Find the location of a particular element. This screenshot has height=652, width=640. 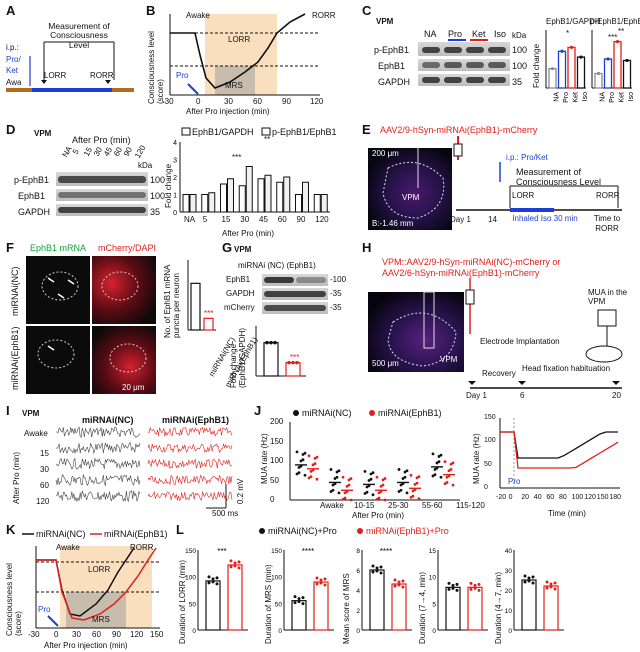

l-ytick-1-3: 150 is located at coordinates (276, 551).